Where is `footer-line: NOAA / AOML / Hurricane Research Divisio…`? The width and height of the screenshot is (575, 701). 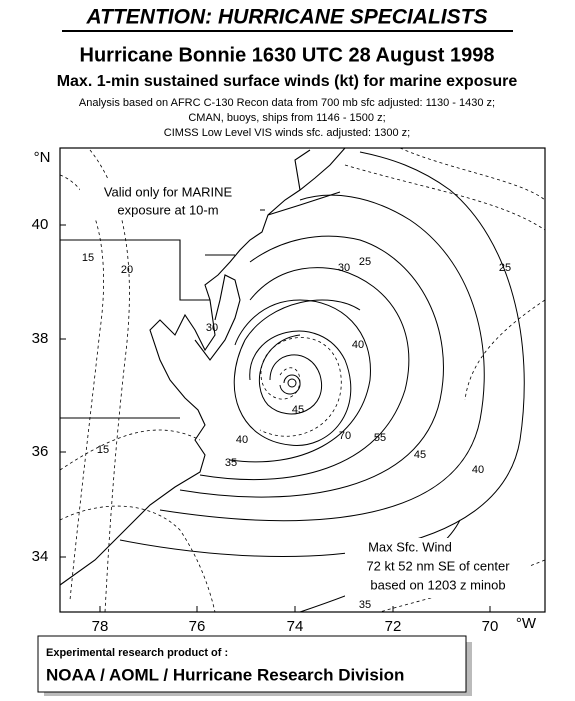
footer-line: NOAA / AOML / Hurricane Research Divisio… is located at coordinates (225, 674).